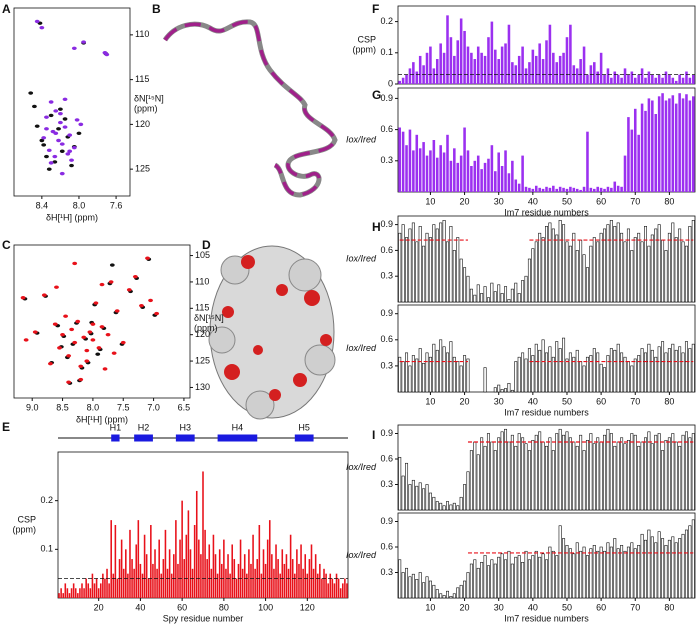 This screenshot has height=630, width=700. Describe the element at coordinates (182, 607) in the screenshot. I see `x-tick-label: 60` at that location.